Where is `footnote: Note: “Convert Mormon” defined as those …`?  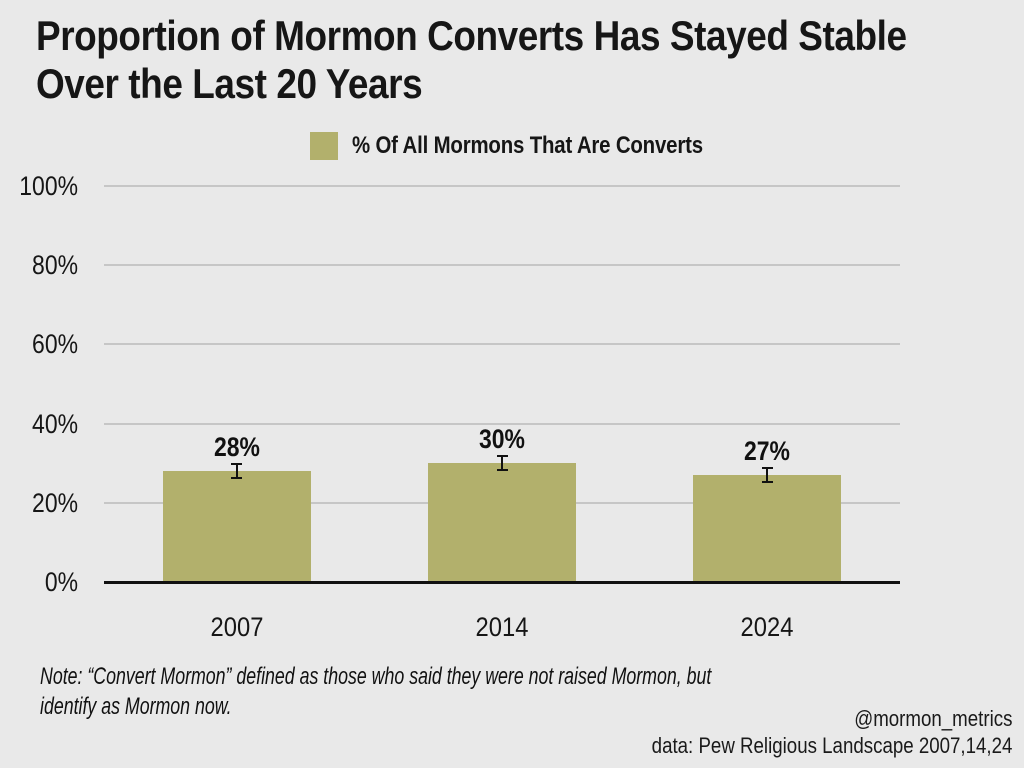 footnote: Note: “Convert Mormon” defined as those … is located at coordinates (493, 692).